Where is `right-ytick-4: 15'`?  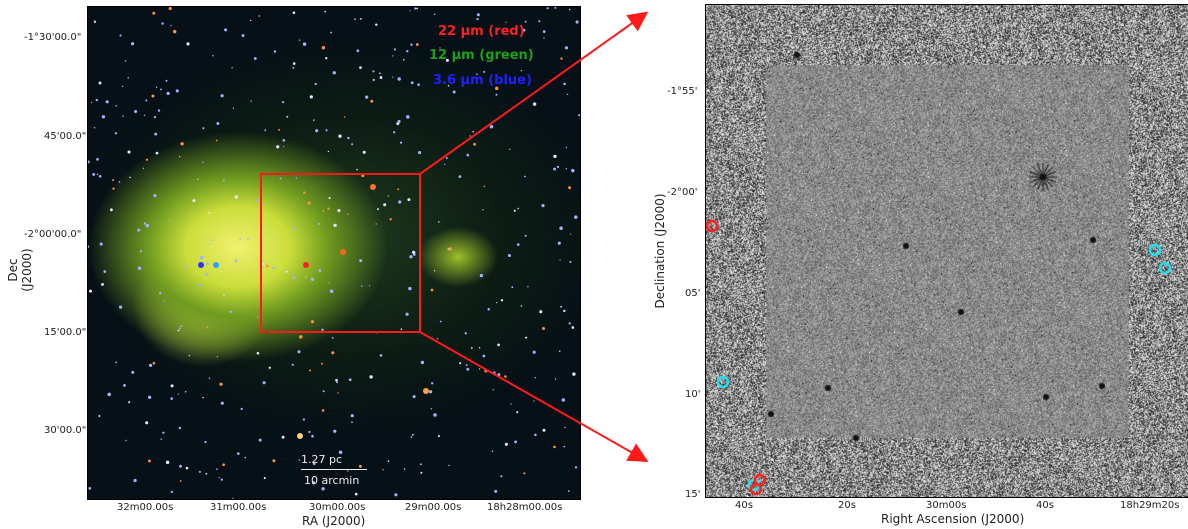 right-ytick-4: 15' is located at coordinates (693, 494).